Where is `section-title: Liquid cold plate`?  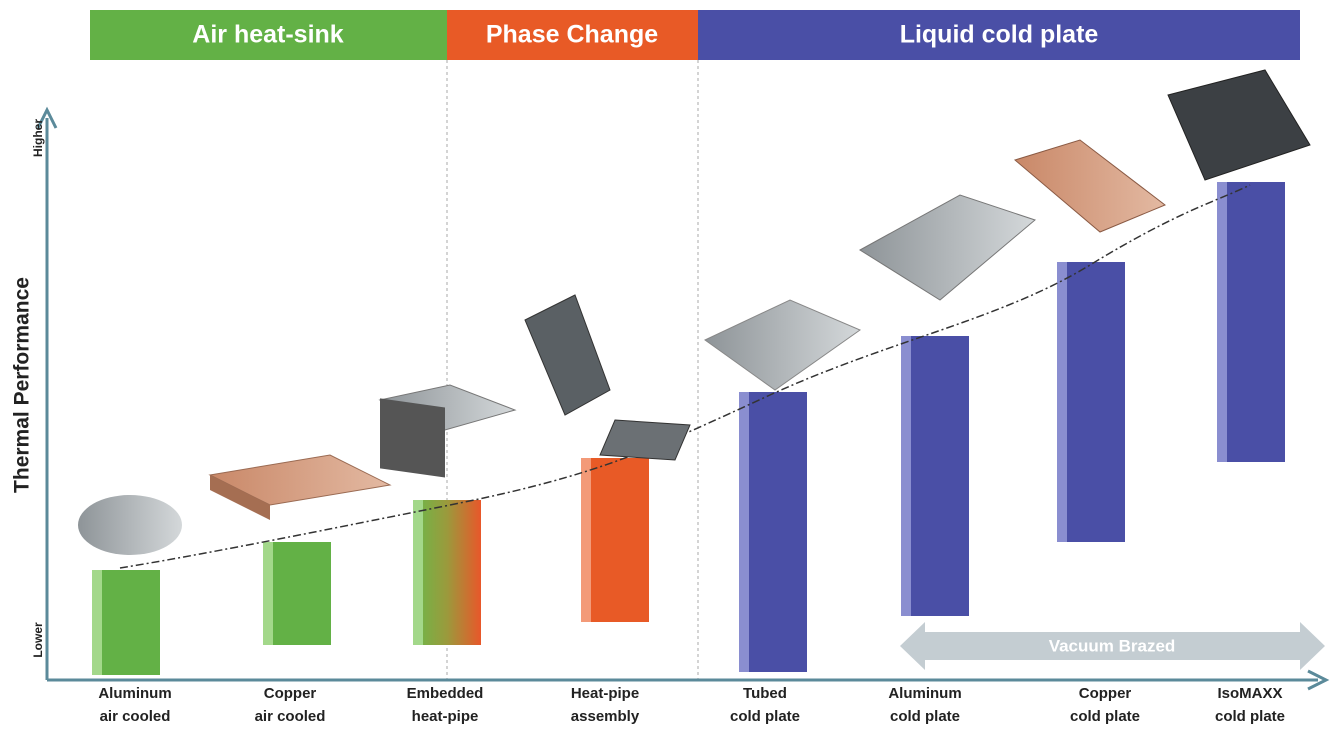 section-title: Liquid cold plate is located at coordinates (999, 35).